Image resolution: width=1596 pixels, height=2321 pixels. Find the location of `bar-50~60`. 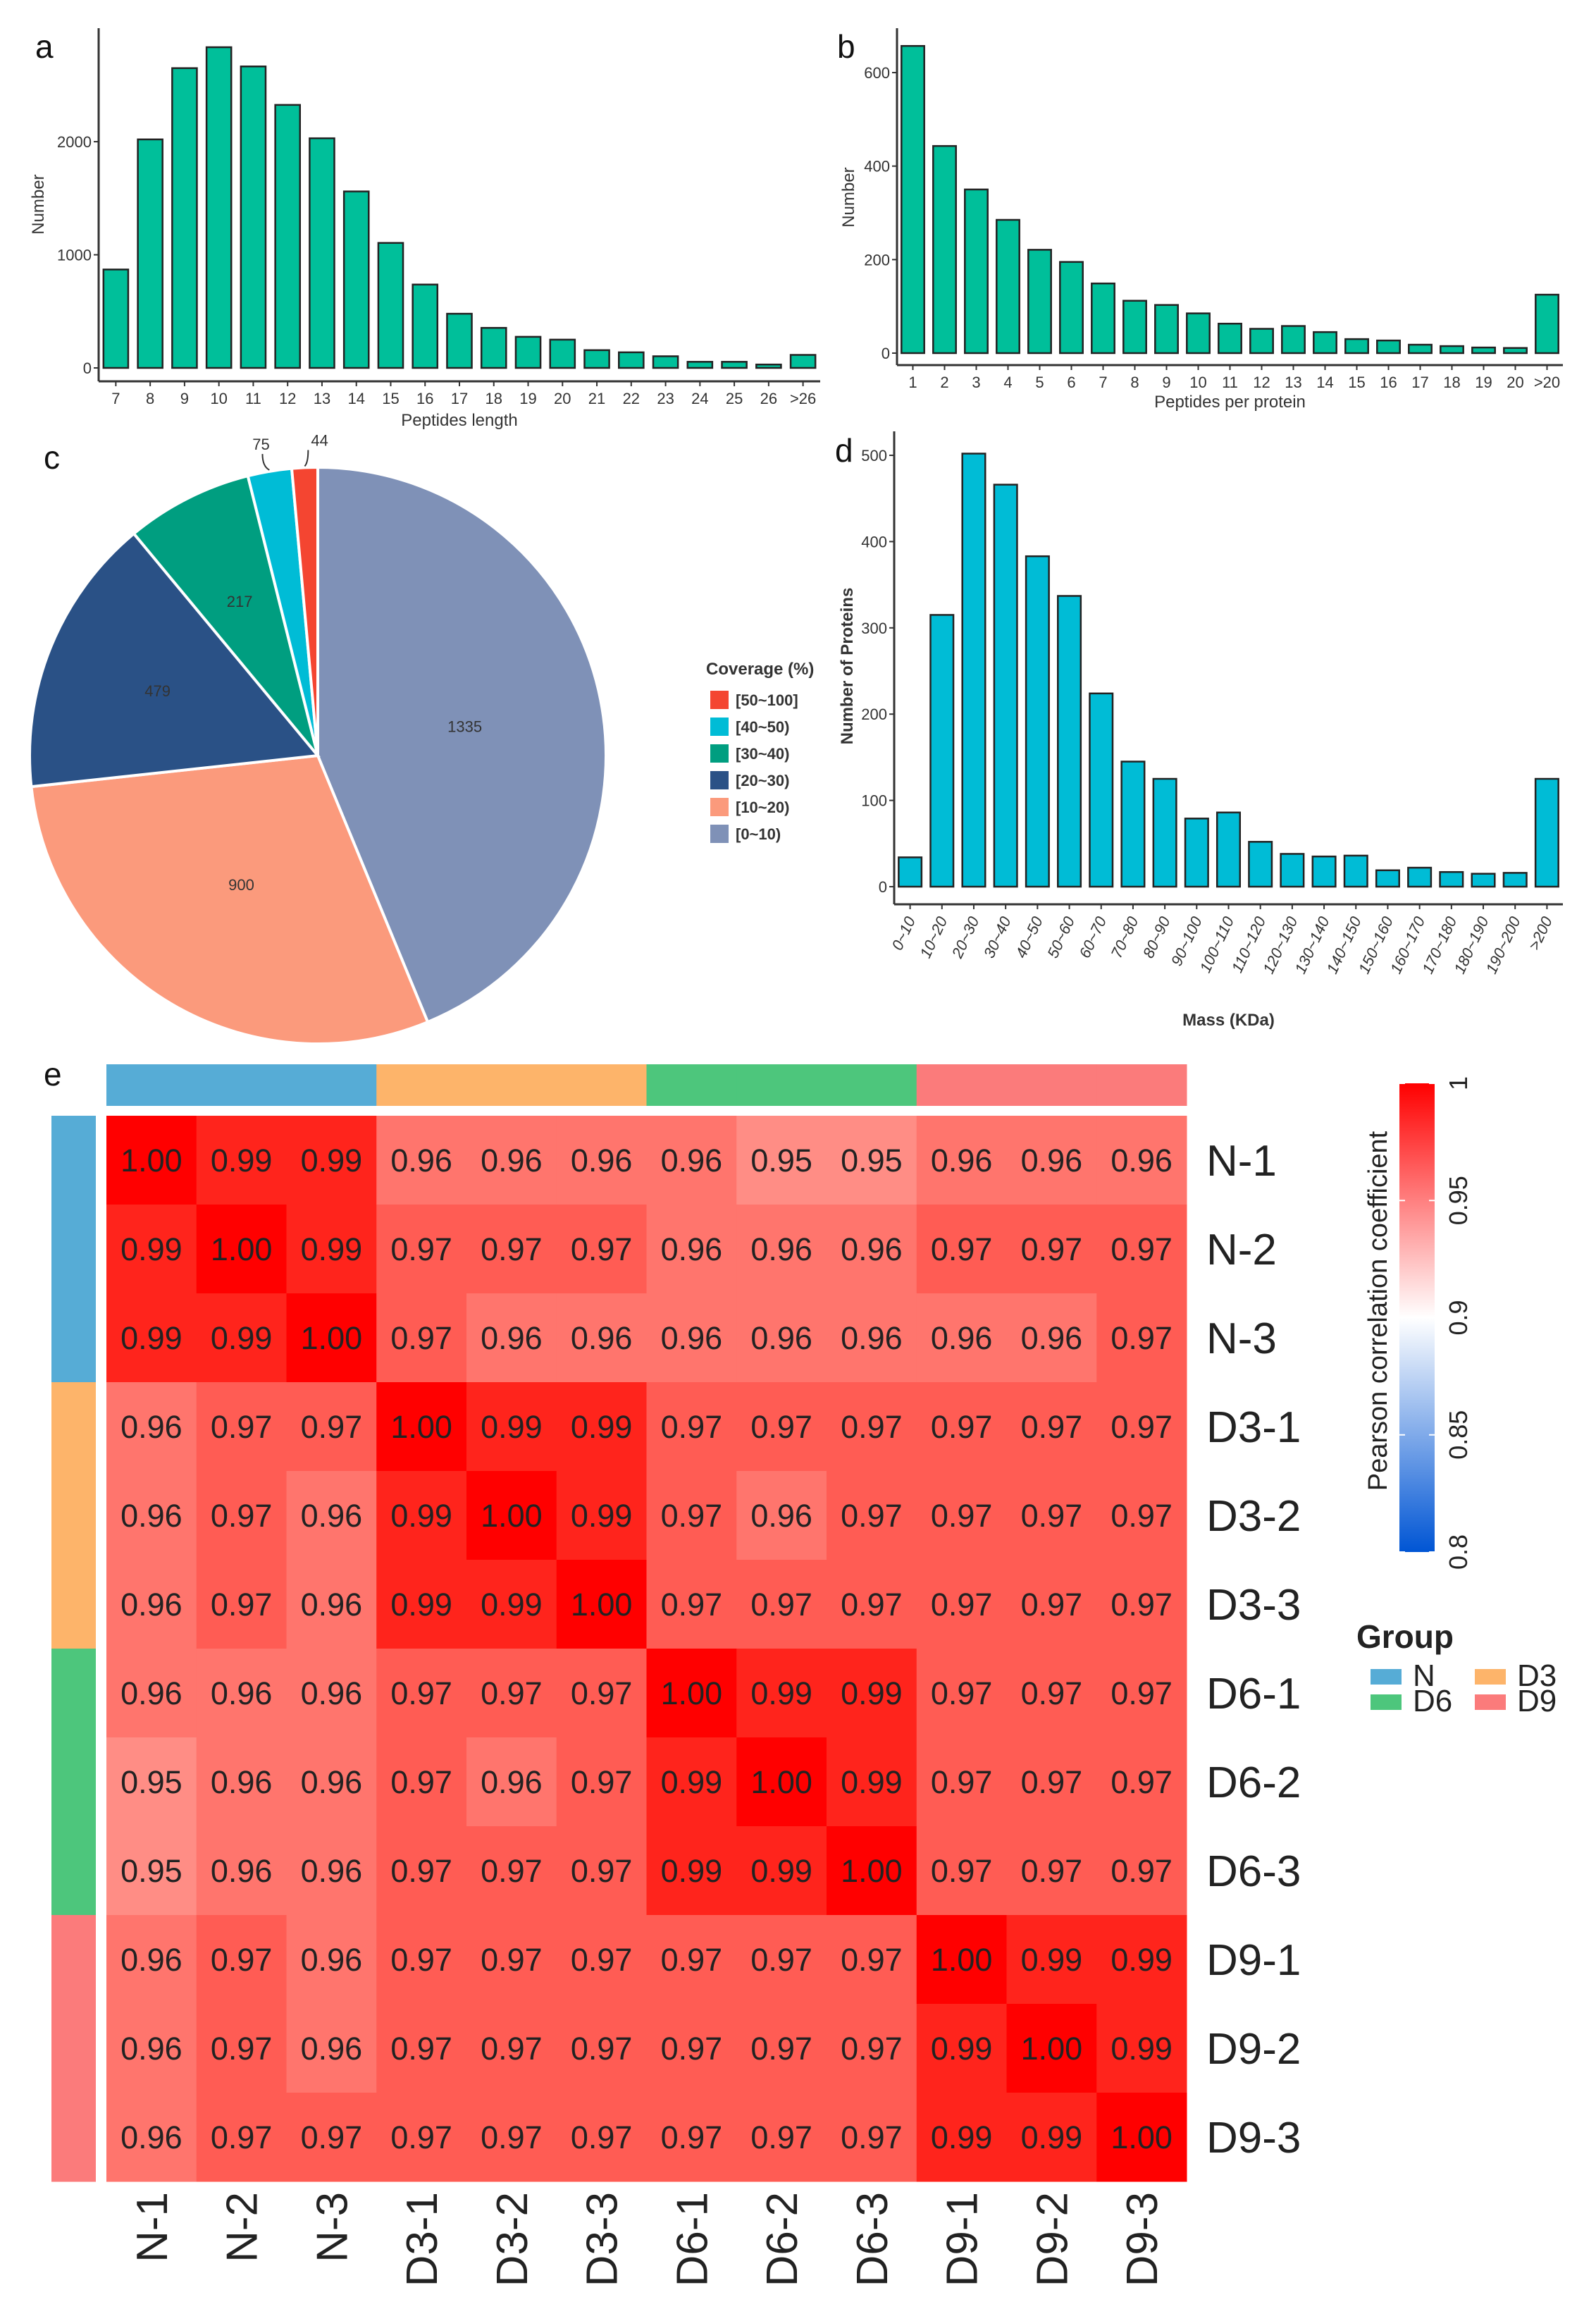

bar-50~60 is located at coordinates (1069, 741).